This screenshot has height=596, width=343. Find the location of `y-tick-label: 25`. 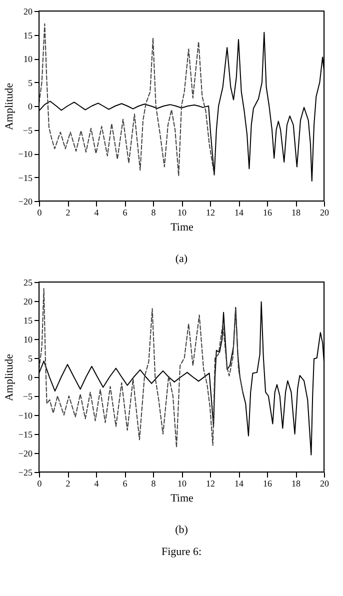

y-tick-label: 25 is located at coordinates (28, 283).